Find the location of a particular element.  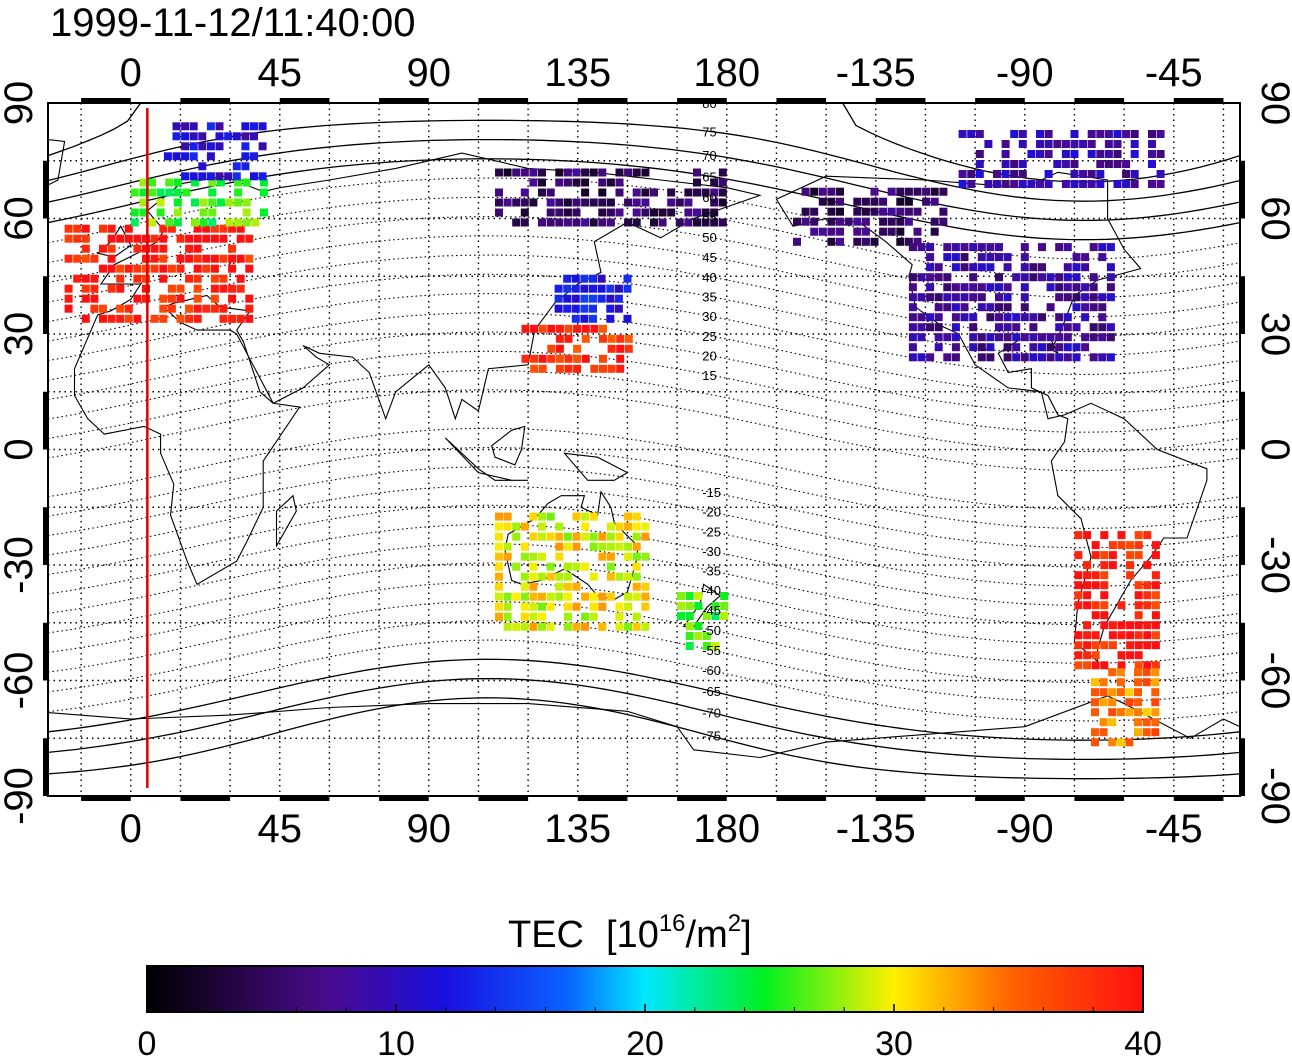

y-tick-label-right: -30 is located at coordinates (1272, 565).